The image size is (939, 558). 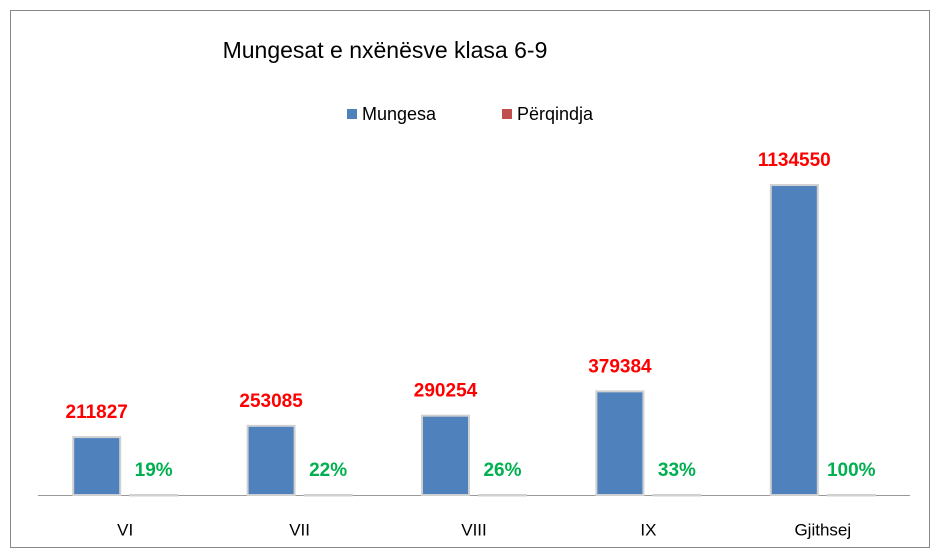 What do you see at coordinates (271, 401) in the screenshot?
I see `data-label: 253085` at bounding box center [271, 401].